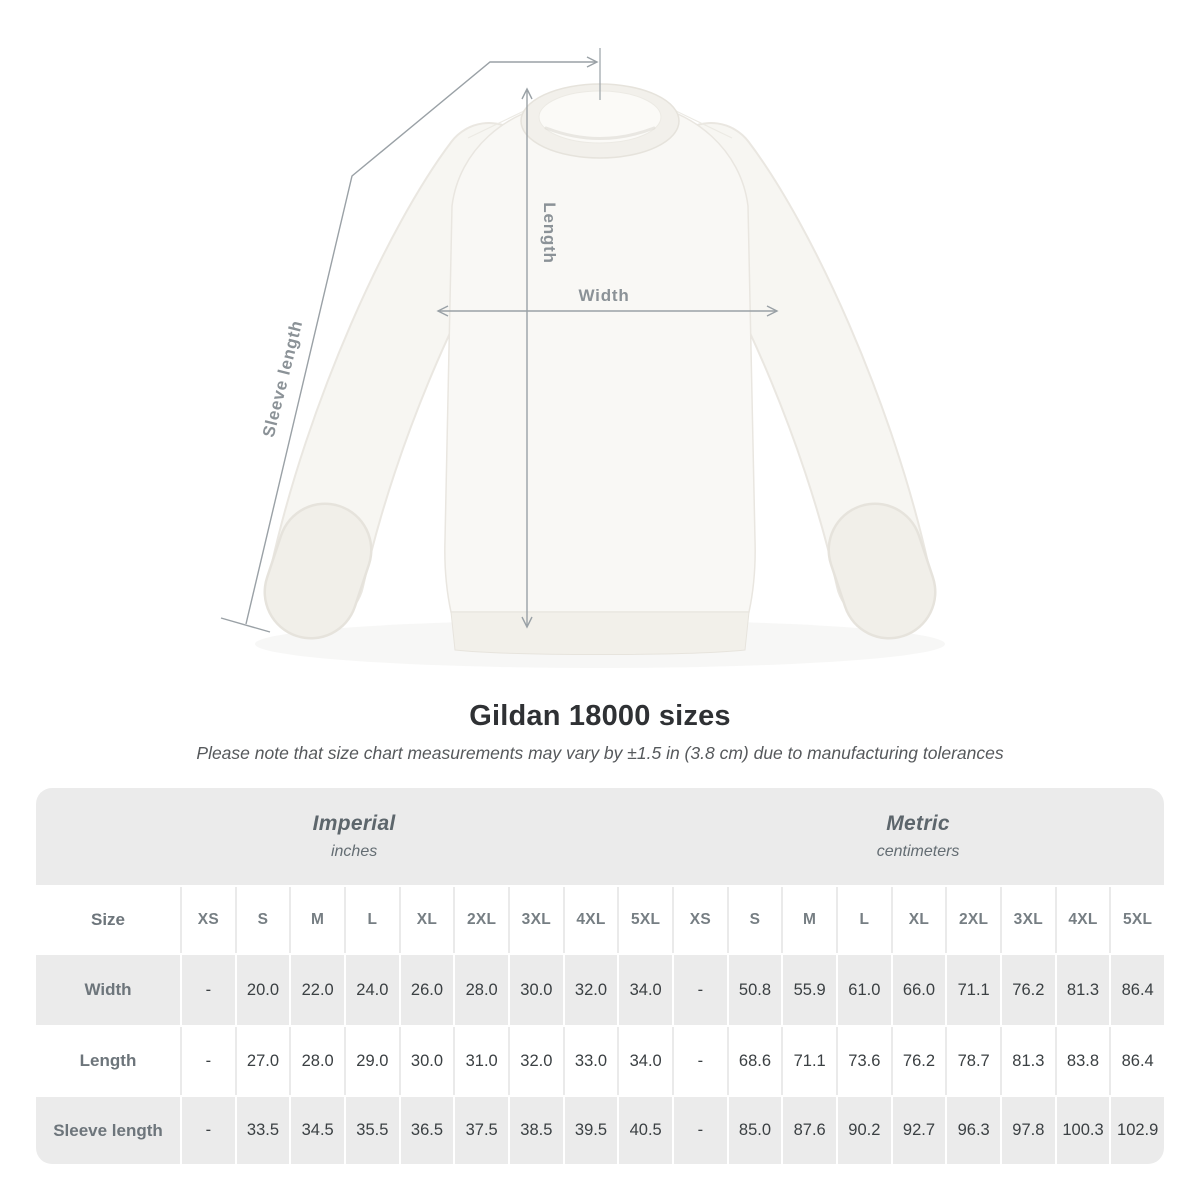  I want to click on row-label: Width, so click(108, 989).